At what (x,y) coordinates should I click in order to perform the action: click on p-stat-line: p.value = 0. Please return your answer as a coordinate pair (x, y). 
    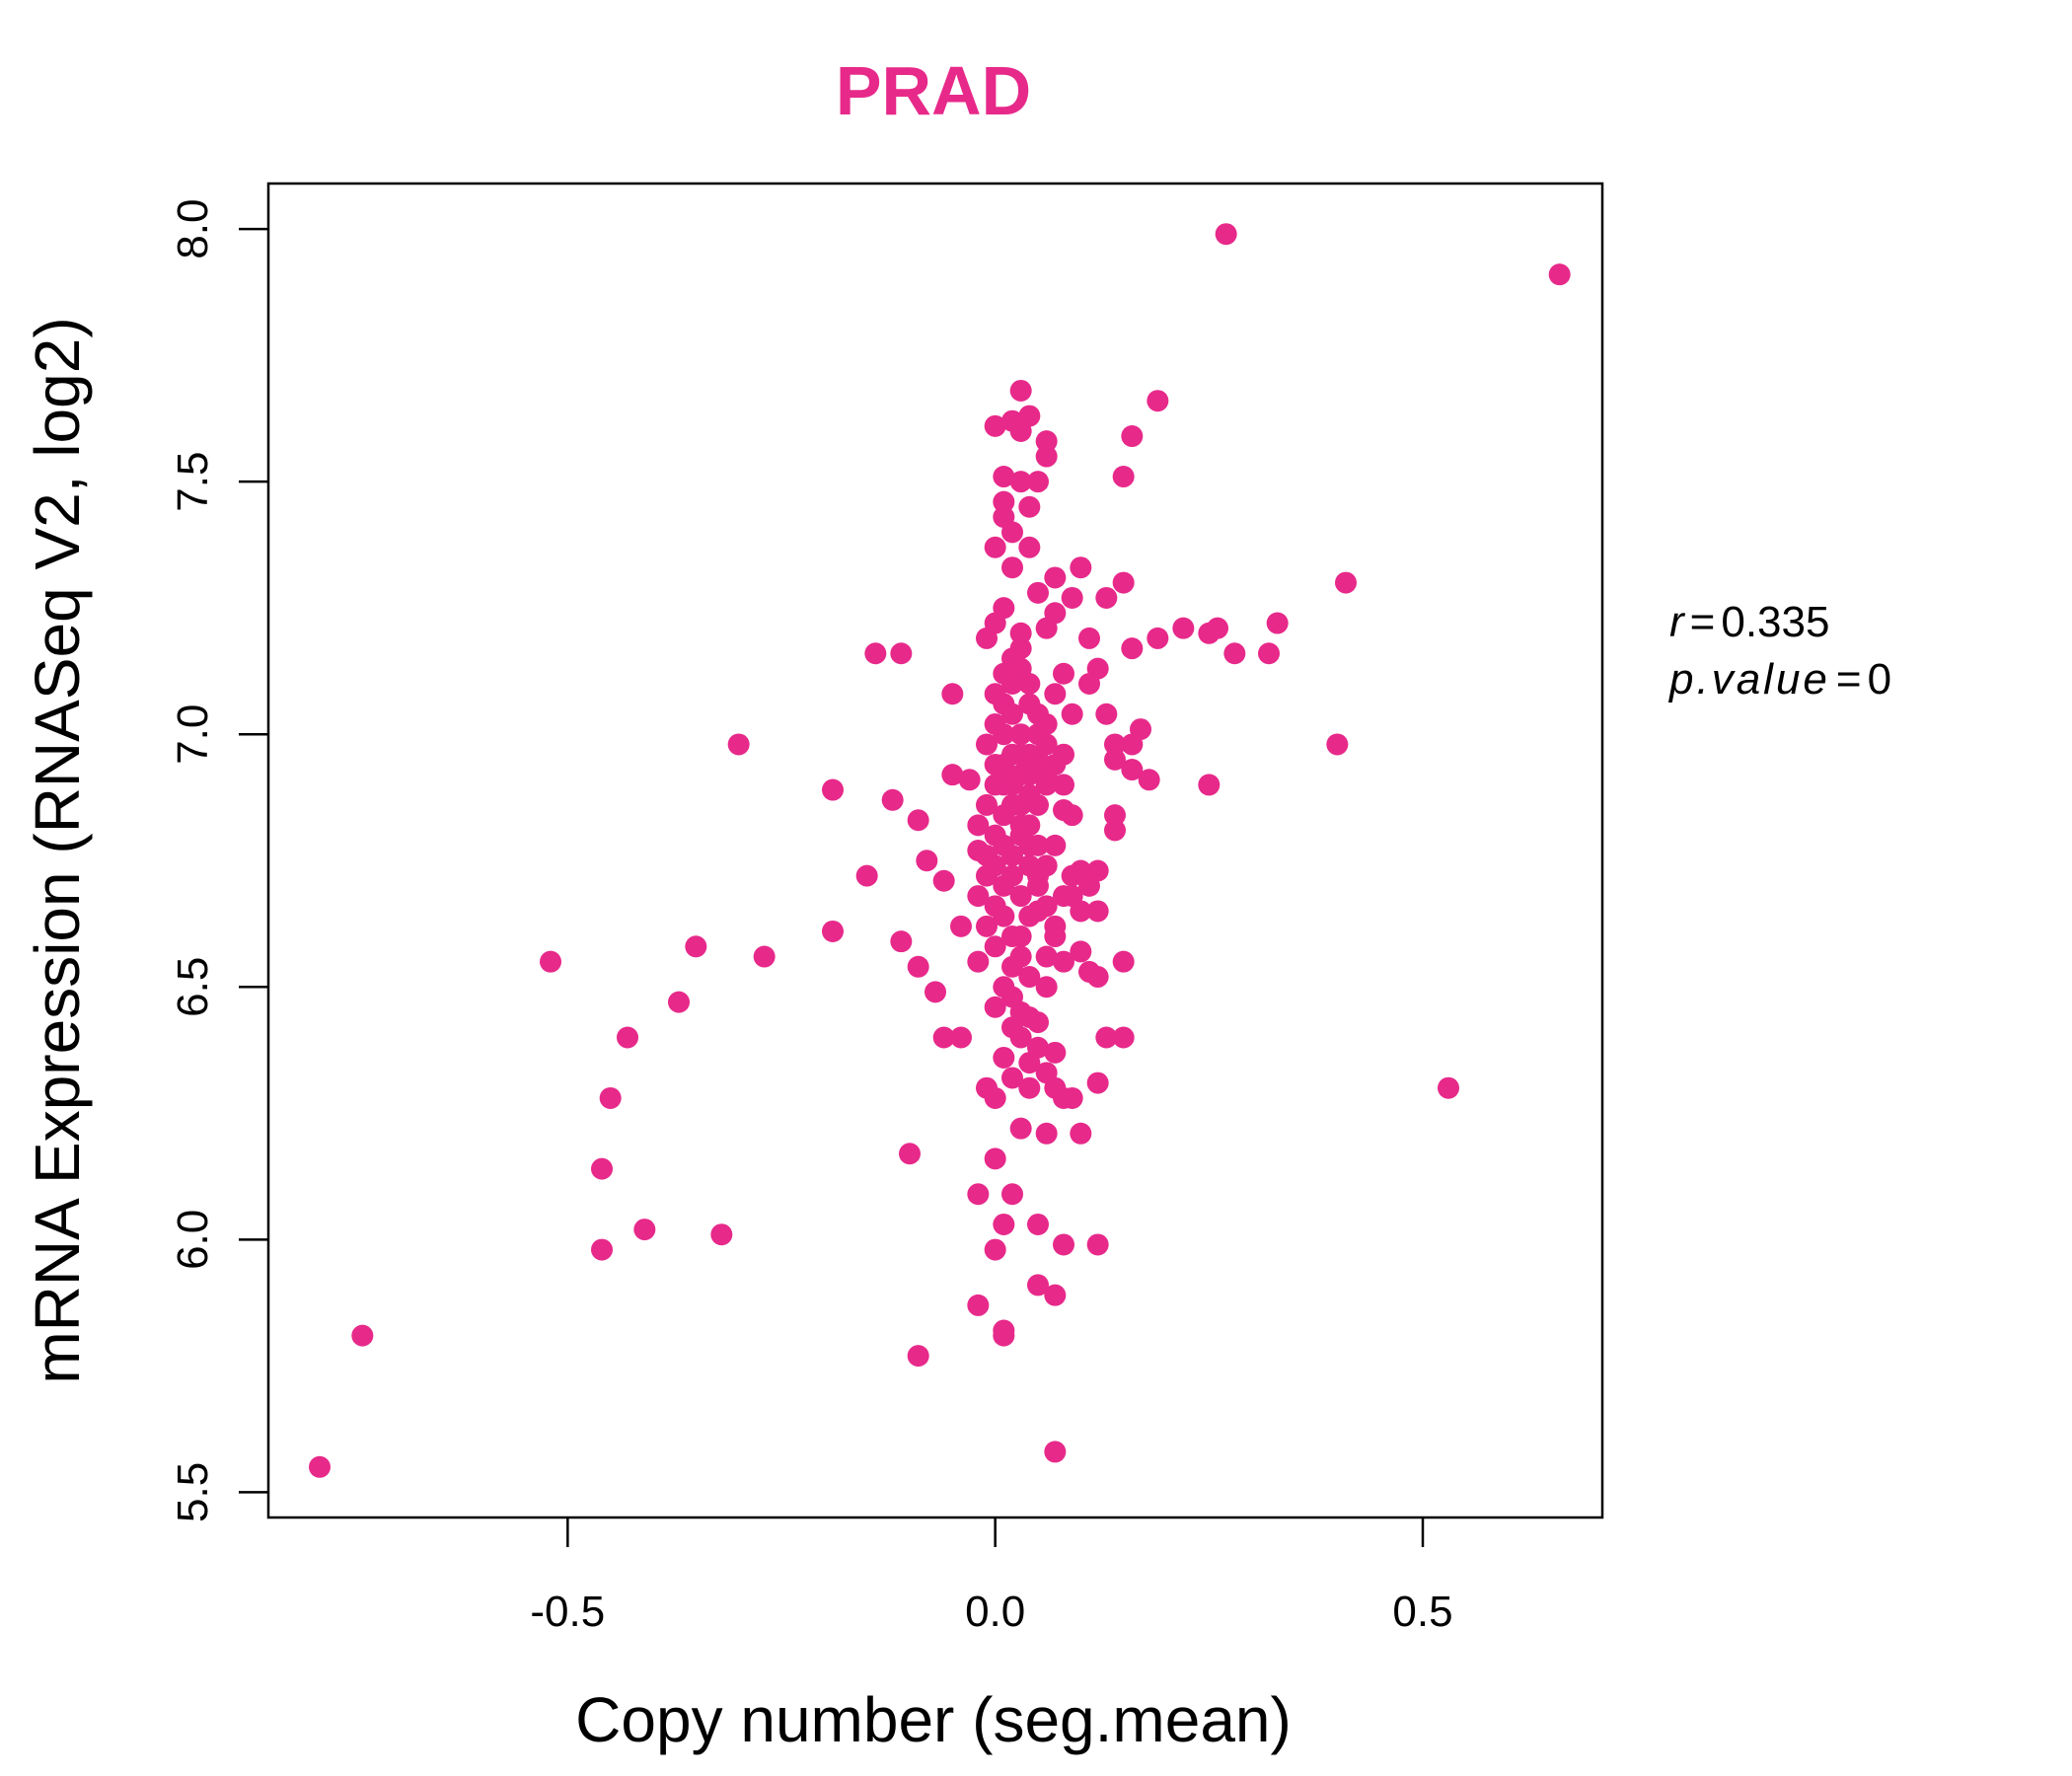
    Looking at the image, I should click on (1779, 679).